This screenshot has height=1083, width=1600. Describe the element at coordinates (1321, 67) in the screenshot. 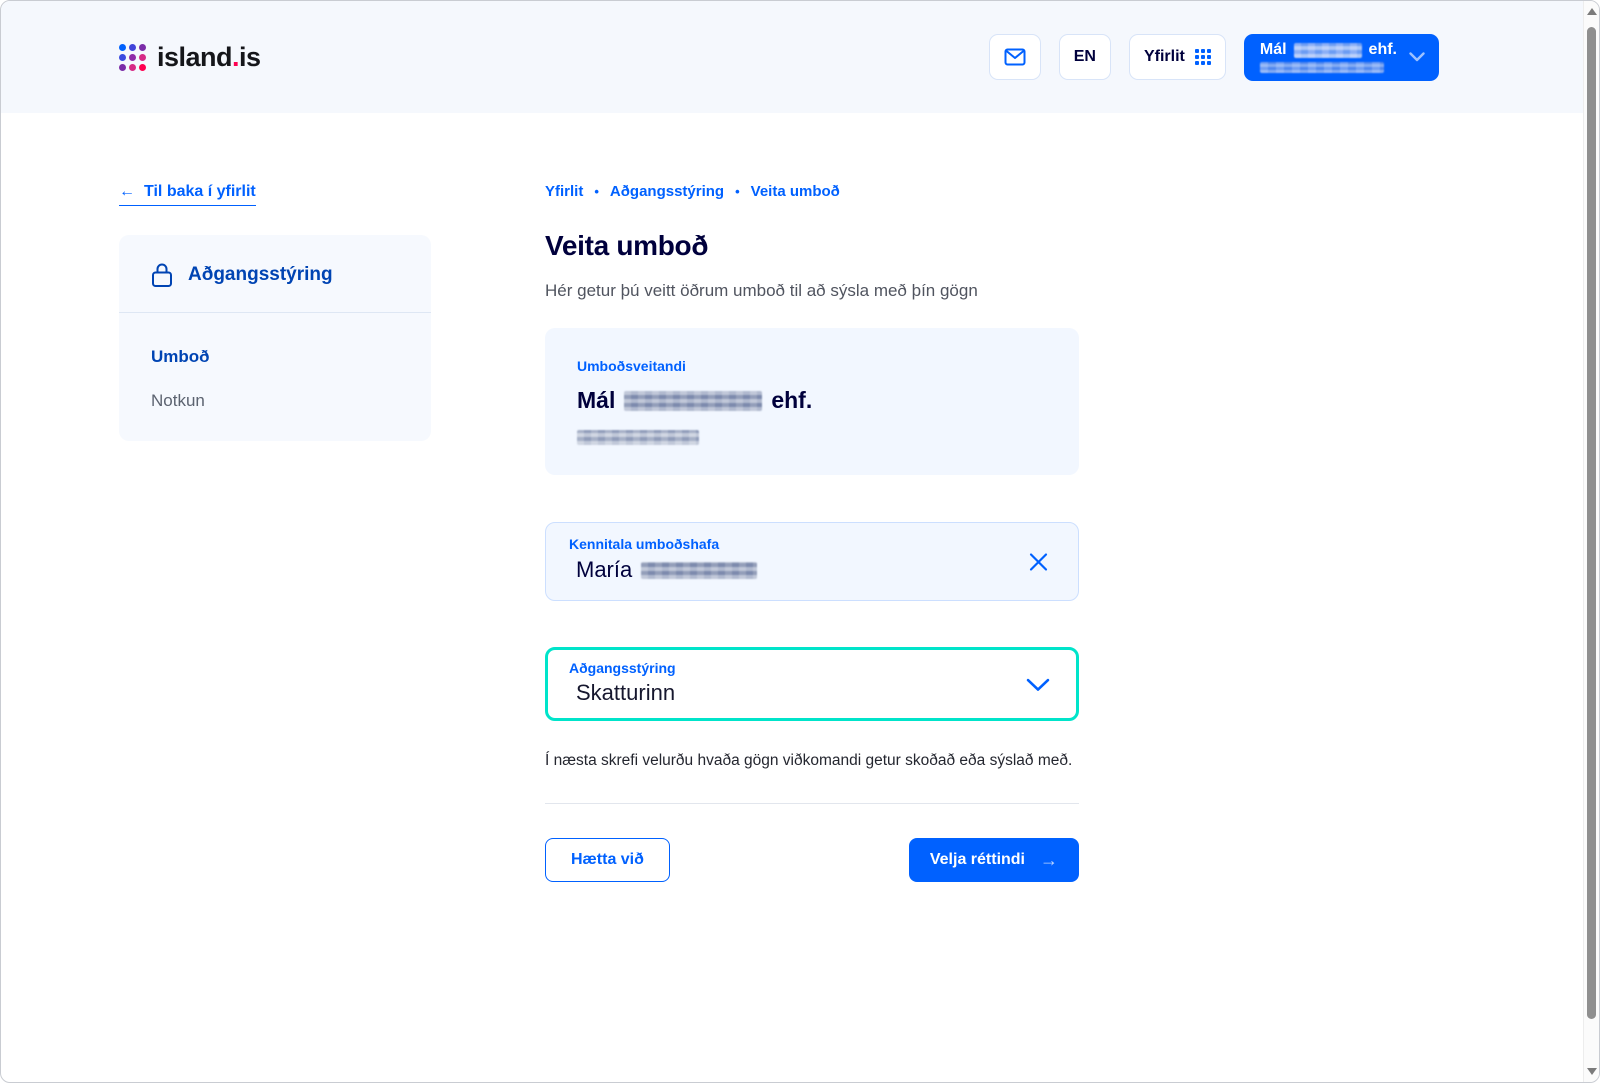

I see `redacted-user-name` at that location.